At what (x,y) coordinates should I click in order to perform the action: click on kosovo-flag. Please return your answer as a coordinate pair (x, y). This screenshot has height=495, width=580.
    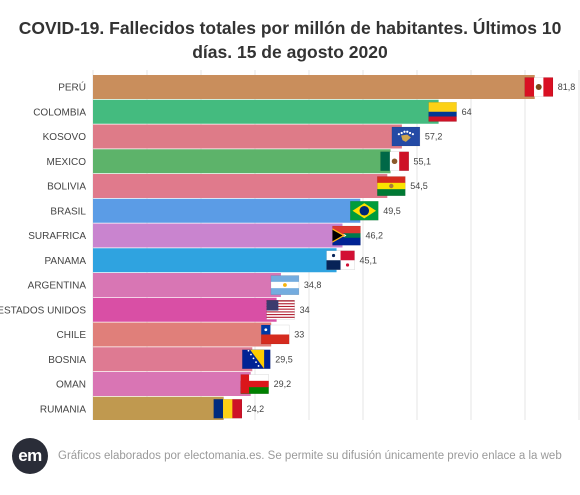
    Looking at the image, I should click on (406, 136).